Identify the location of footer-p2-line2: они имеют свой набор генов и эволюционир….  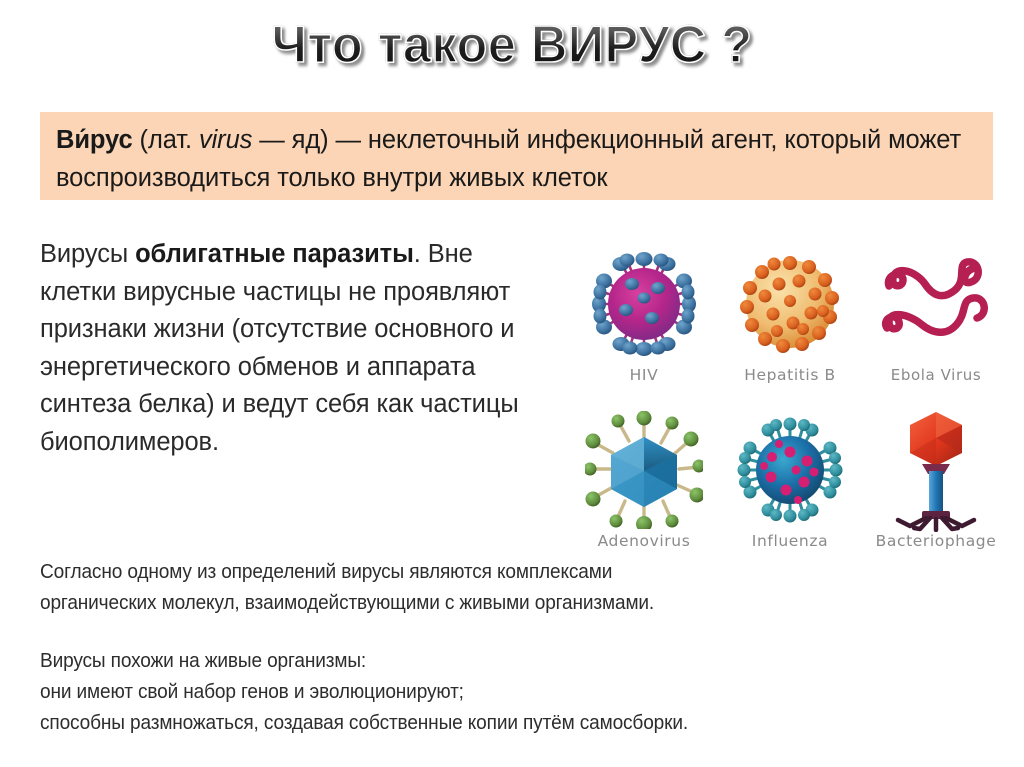
(252, 691).